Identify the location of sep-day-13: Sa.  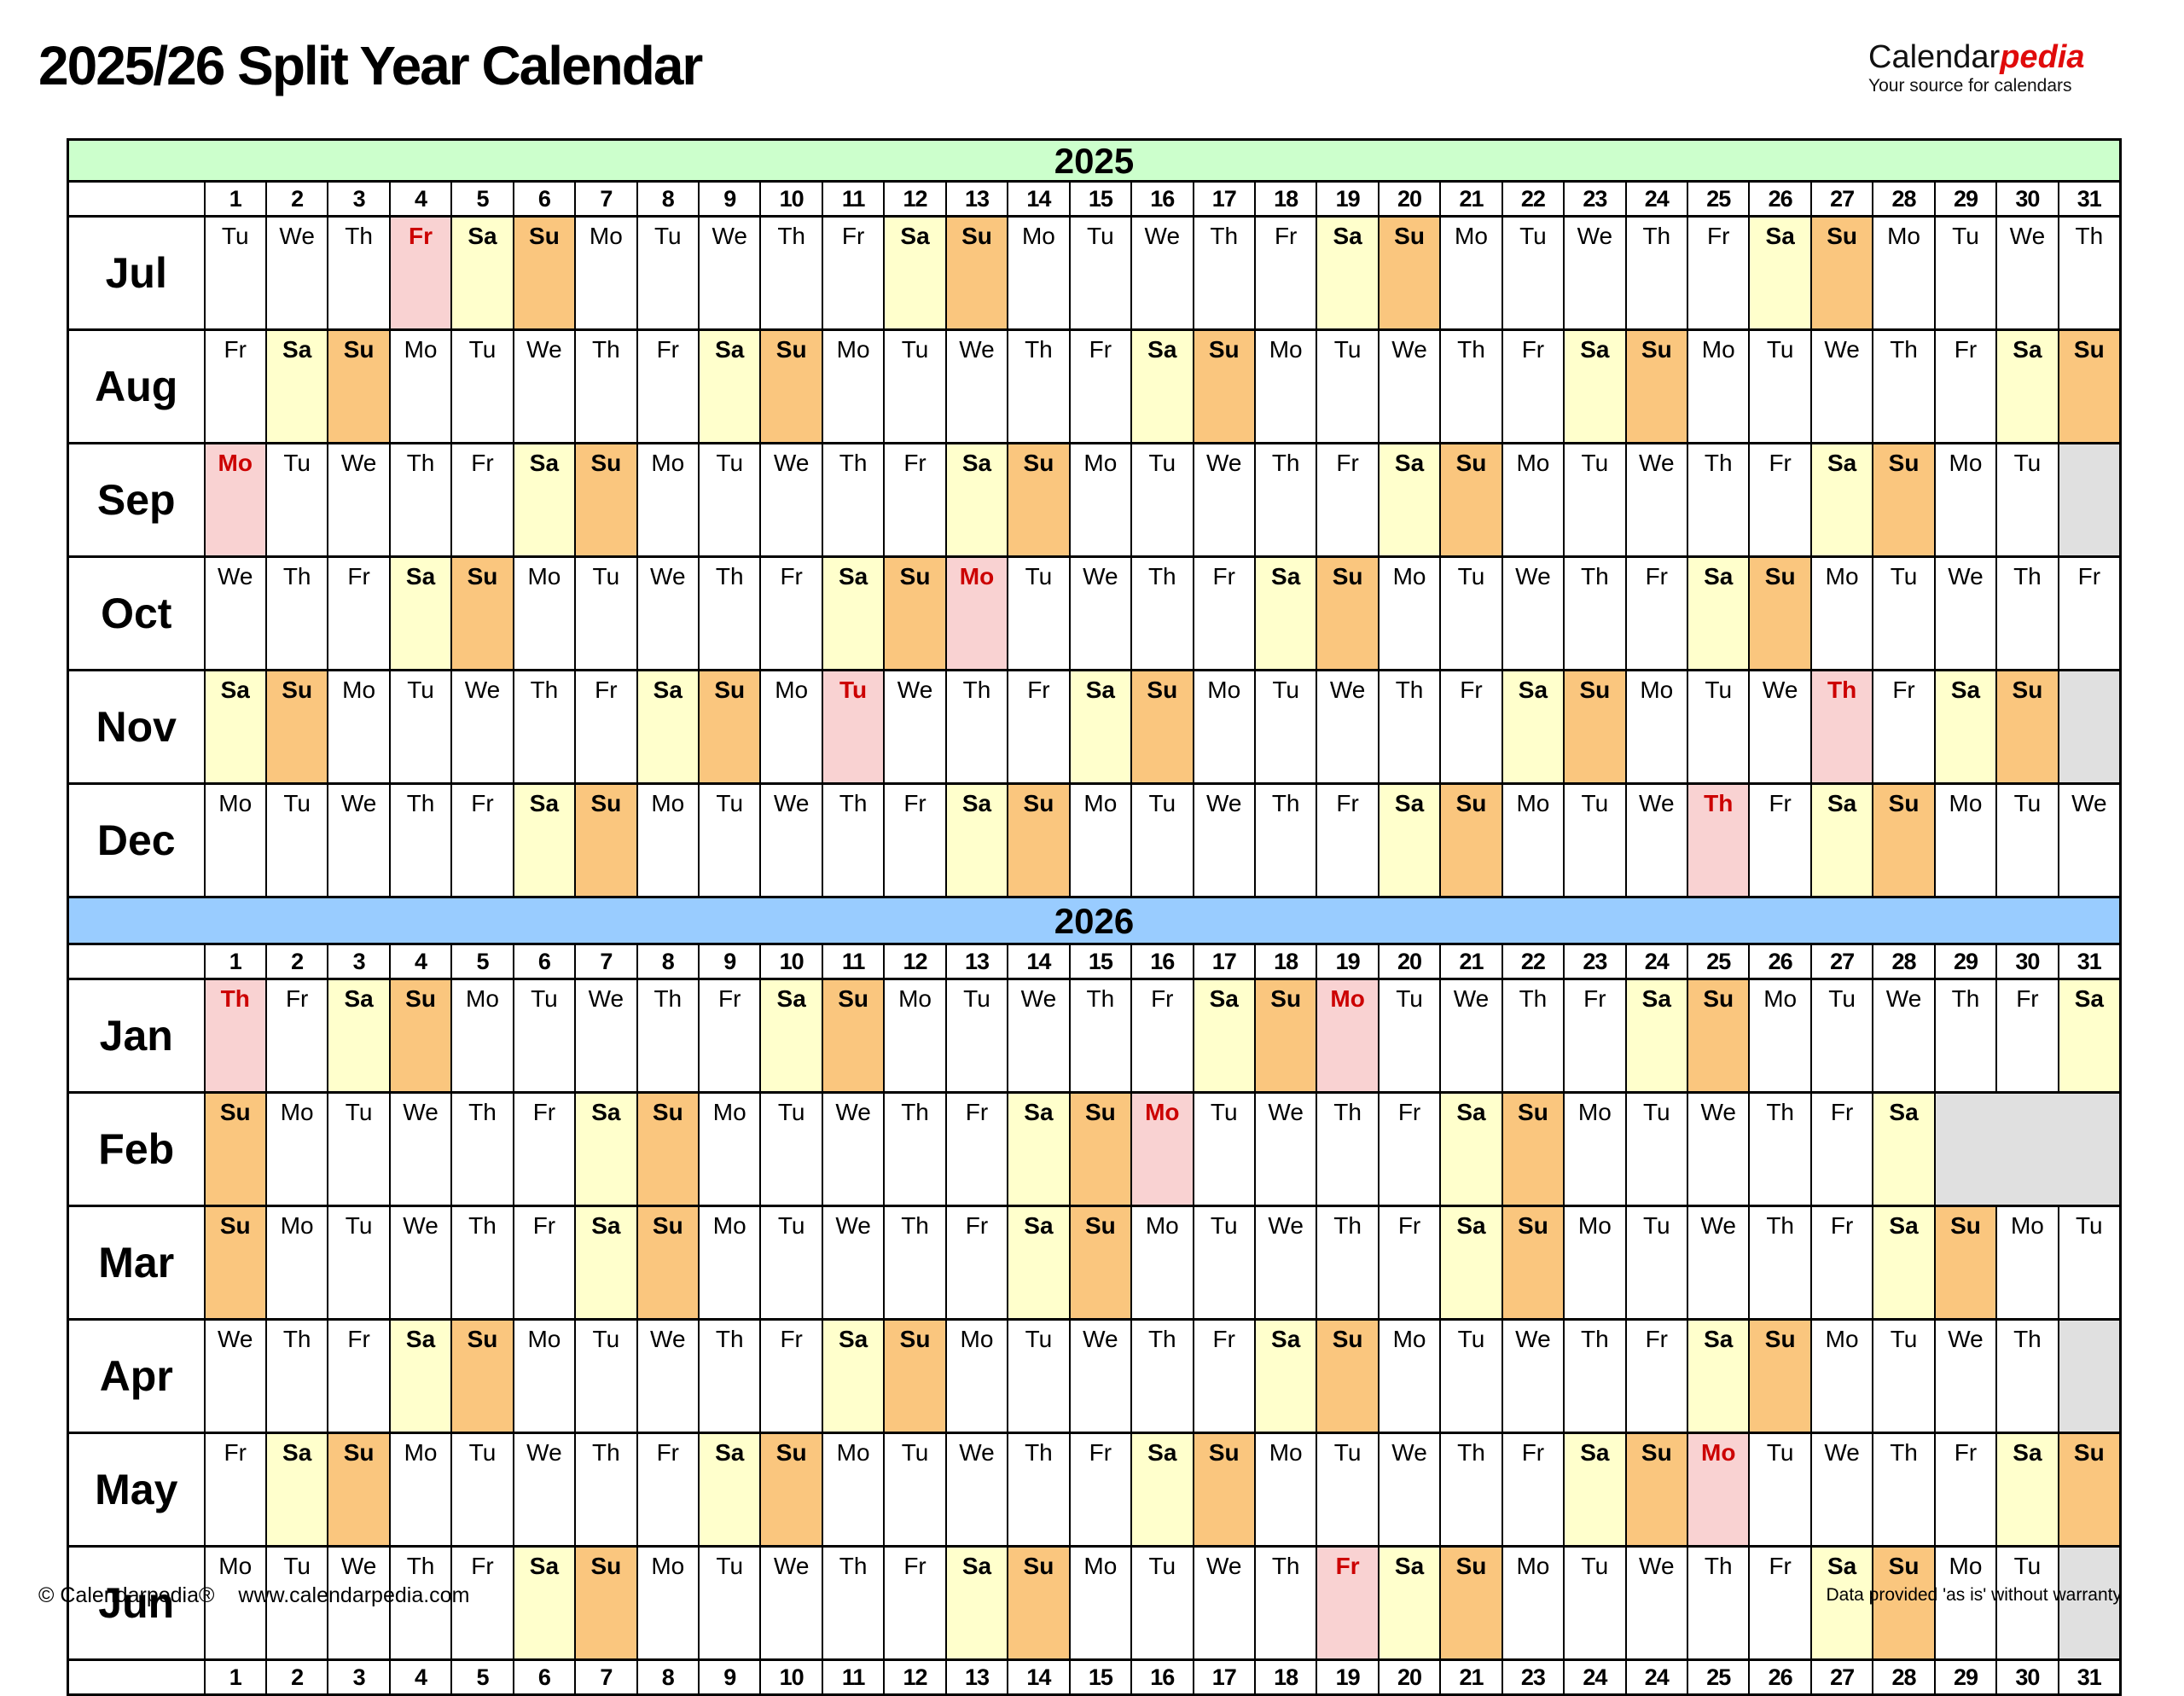
(977, 500).